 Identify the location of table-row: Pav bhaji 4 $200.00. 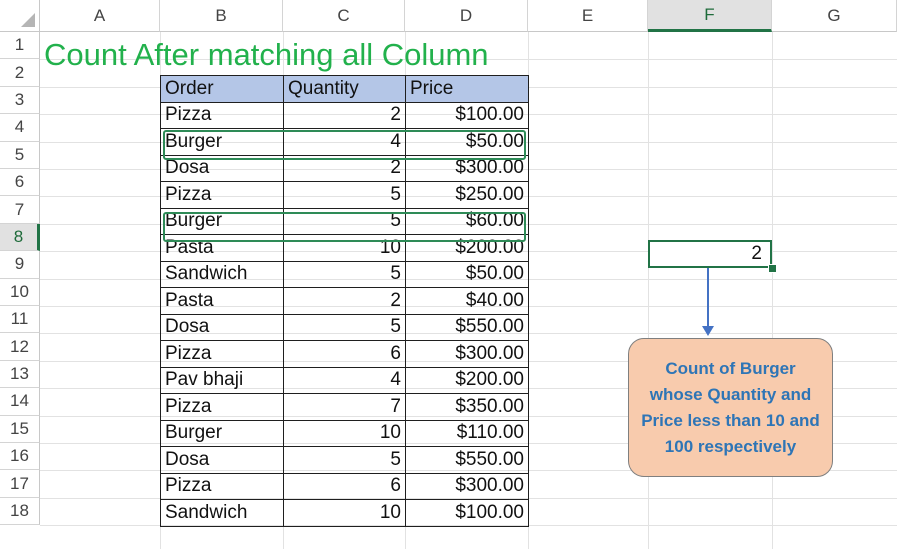
(344, 380).